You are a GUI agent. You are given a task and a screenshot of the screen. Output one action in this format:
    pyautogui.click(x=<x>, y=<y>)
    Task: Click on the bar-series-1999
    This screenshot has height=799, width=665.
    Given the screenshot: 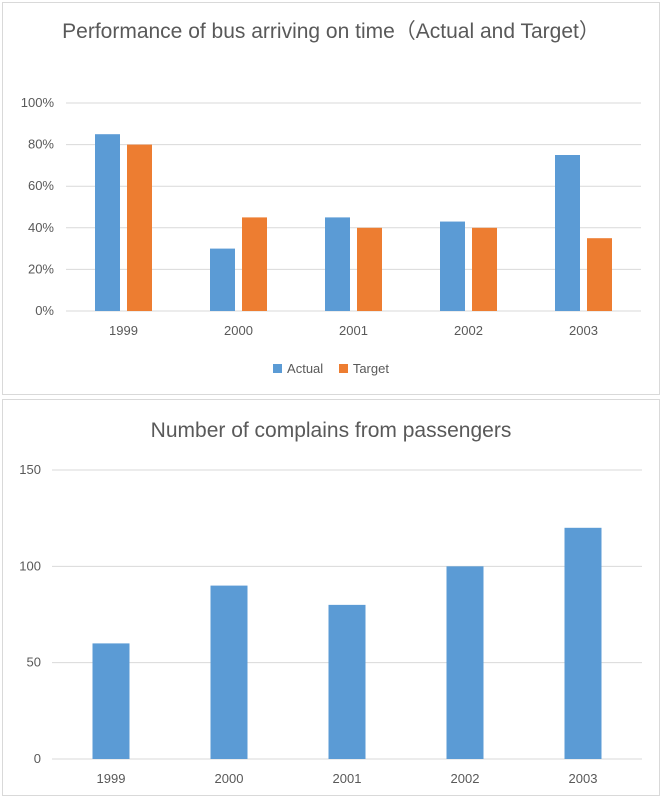 What is the action you would take?
    pyautogui.click(x=111, y=701)
    